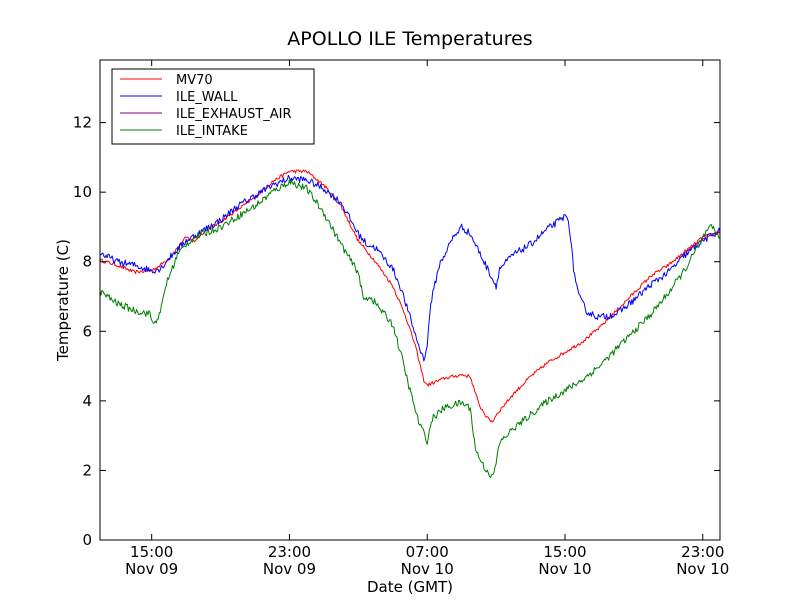 Image resolution: width=800 pixels, height=600 pixels. What do you see at coordinates (82, 192) in the screenshot?
I see `y-tick-label: 10` at bounding box center [82, 192].